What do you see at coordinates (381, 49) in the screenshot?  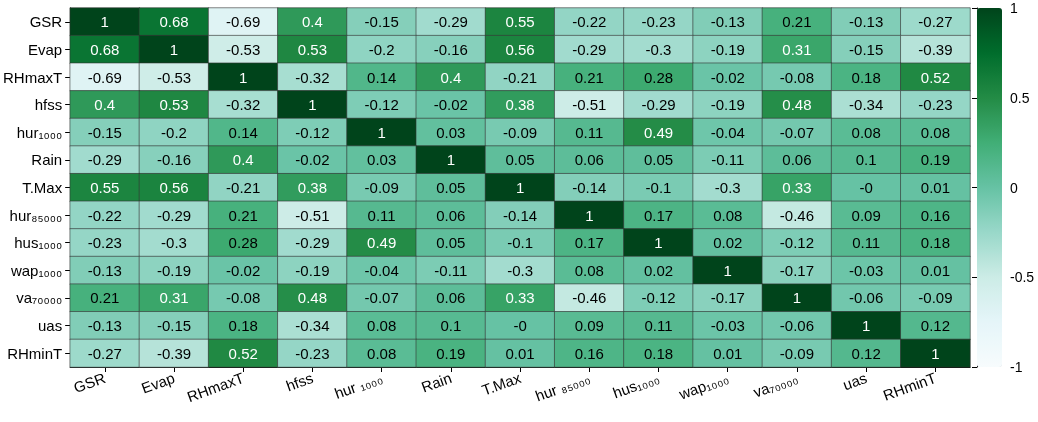 I see `data-label: -0.2` at bounding box center [381, 49].